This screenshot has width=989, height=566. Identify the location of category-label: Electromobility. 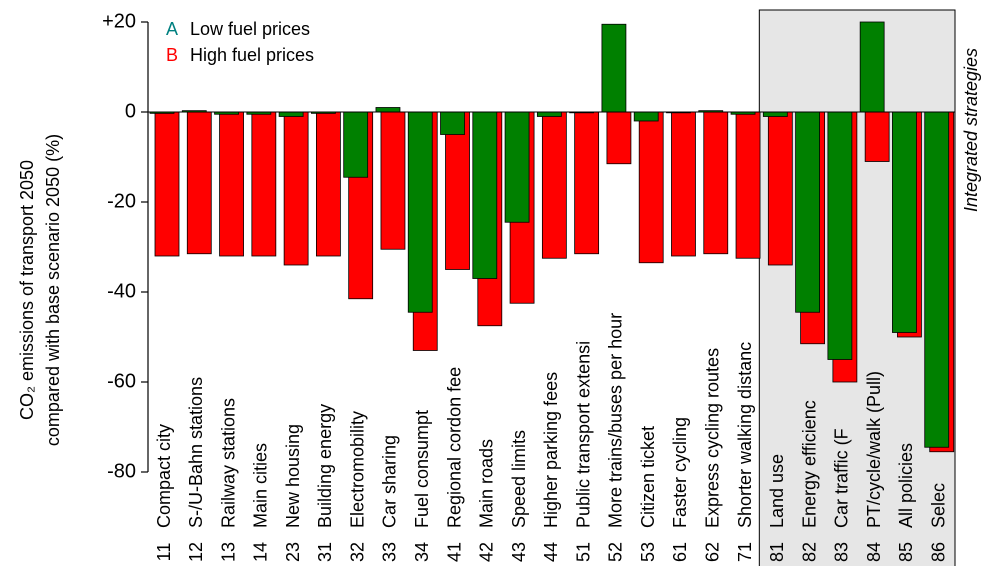
(357, 469).